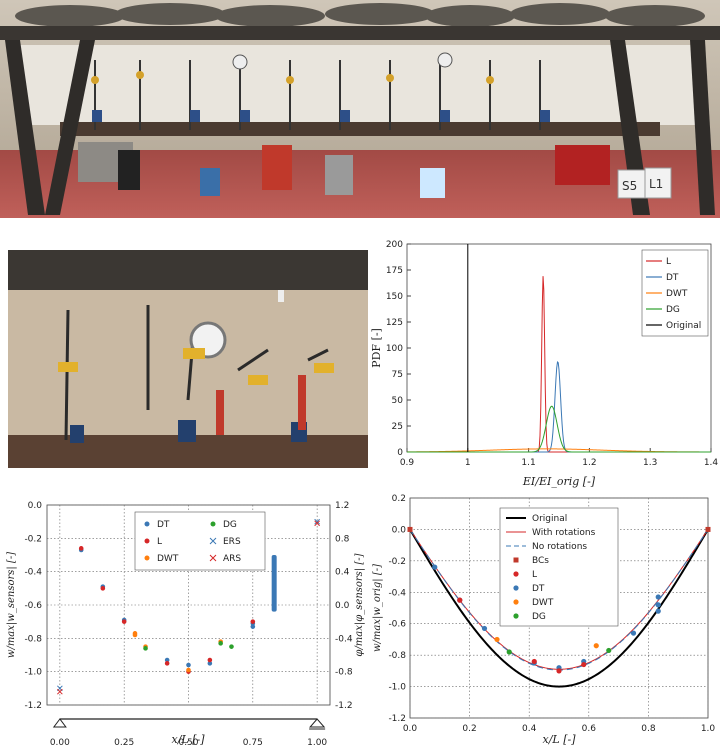 This screenshot has height=751, width=720. I want to click on sensor-y-tick-label: 0.0, so click(35, 506).